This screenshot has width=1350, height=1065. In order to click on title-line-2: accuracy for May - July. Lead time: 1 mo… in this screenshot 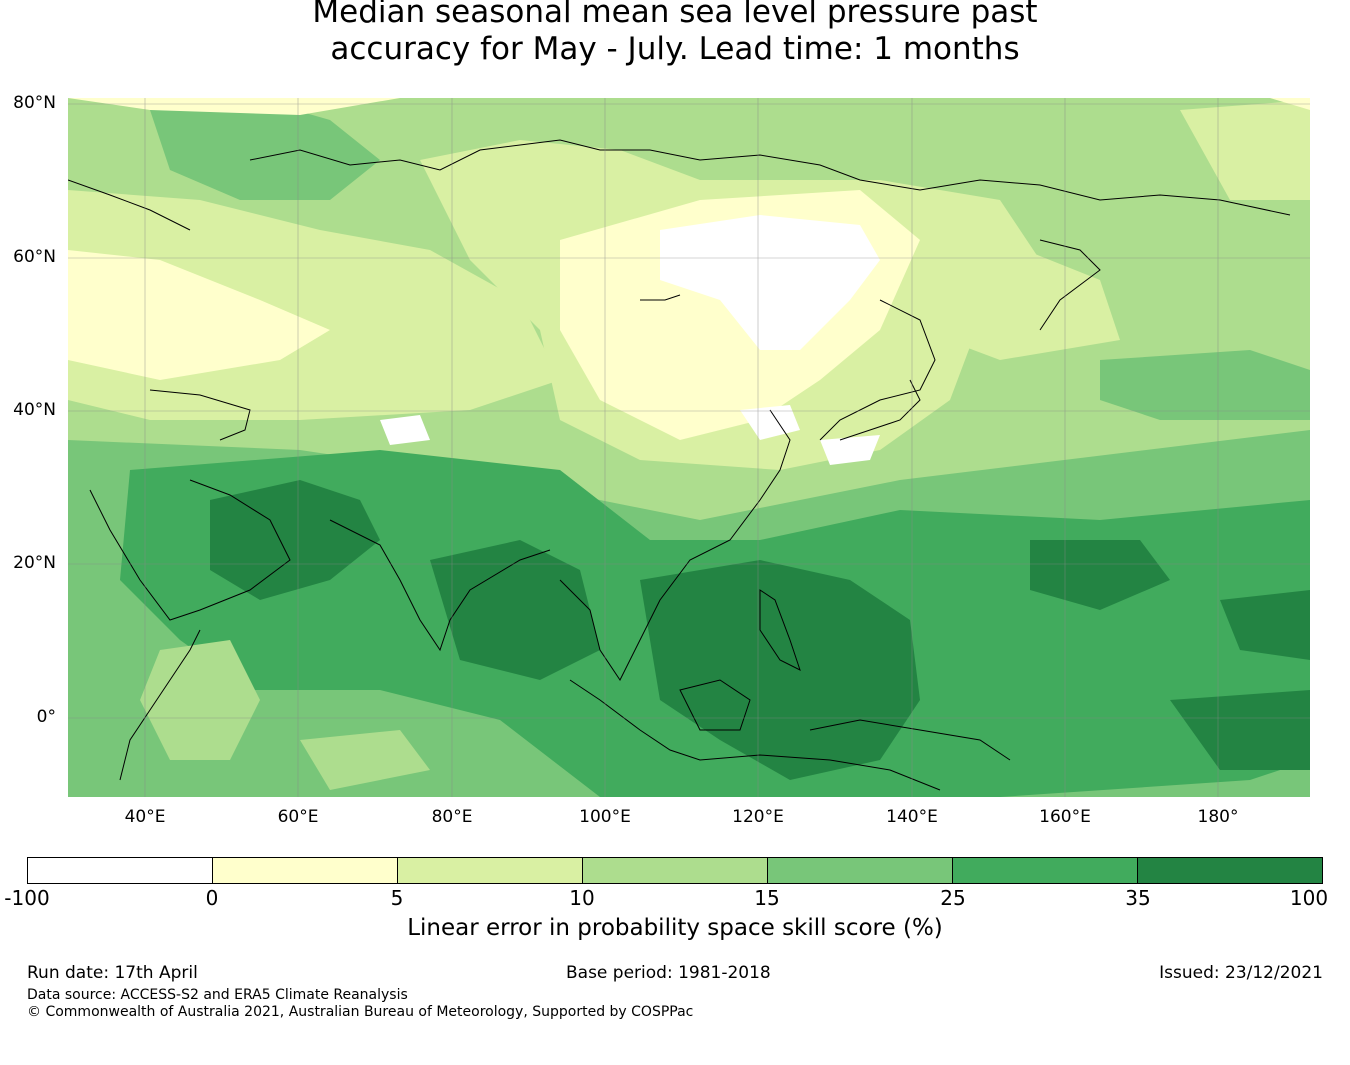, I will do `click(675, 49)`.